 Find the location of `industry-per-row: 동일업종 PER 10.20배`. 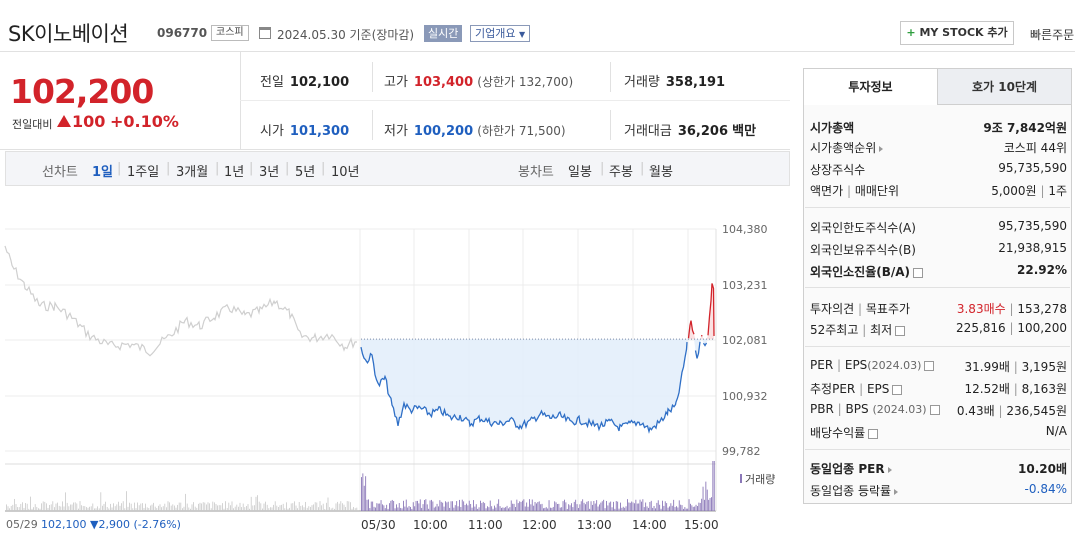

industry-per-row: 동일업종 PER 10.20배 is located at coordinates (938, 469).